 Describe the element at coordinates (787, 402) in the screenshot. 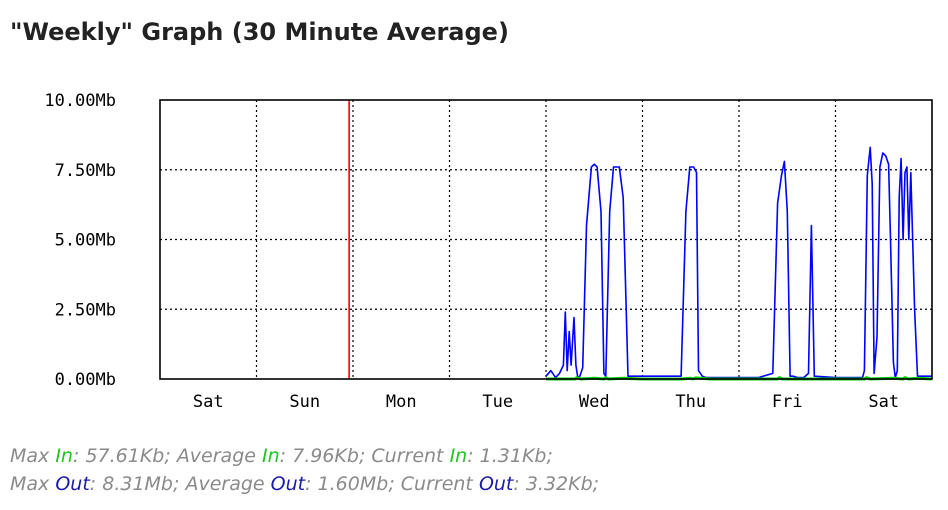

I see `x-tick-label: Fri` at that location.